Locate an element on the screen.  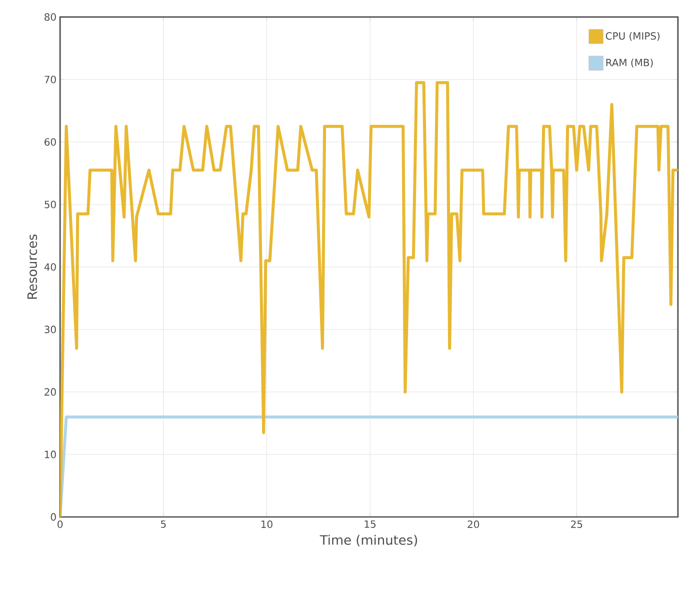
y-tick-label: 70 is located at coordinates (50, 80).